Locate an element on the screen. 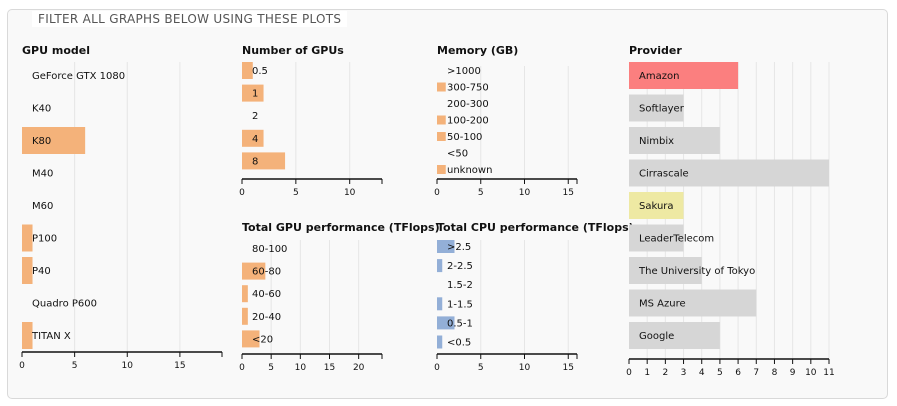 This screenshot has width=897, height=406. total-gpu-performance-tflops-label-80-100: 80-100 is located at coordinates (269, 249).